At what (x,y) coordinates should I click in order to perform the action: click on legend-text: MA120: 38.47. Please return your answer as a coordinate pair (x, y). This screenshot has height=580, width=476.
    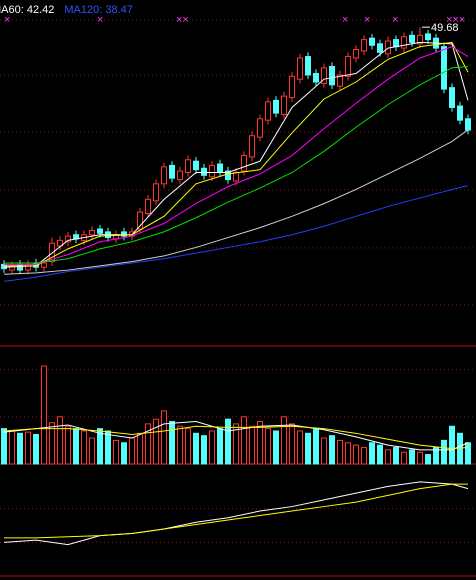
    Looking at the image, I should click on (98, 10).